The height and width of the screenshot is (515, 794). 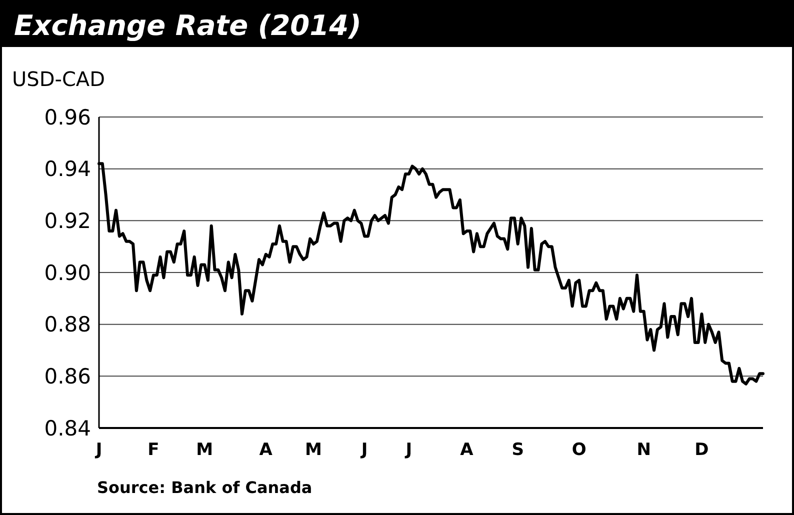 I want to click on y-tick-label: 0.84, so click(x=67, y=428).